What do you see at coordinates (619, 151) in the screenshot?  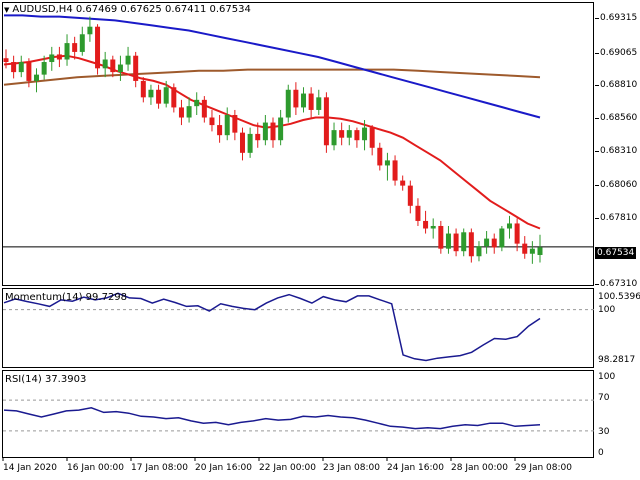 I see `price-axis-label: 0.68310` at bounding box center [619, 151].